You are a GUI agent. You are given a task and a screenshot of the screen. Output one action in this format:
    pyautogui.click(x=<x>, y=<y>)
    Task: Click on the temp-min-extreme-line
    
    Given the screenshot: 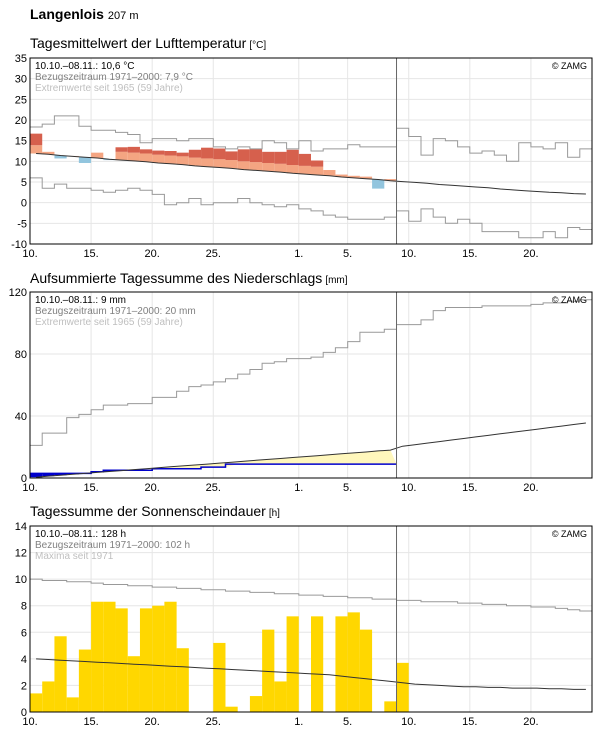 What is the action you would take?
    pyautogui.click(x=311, y=208)
    